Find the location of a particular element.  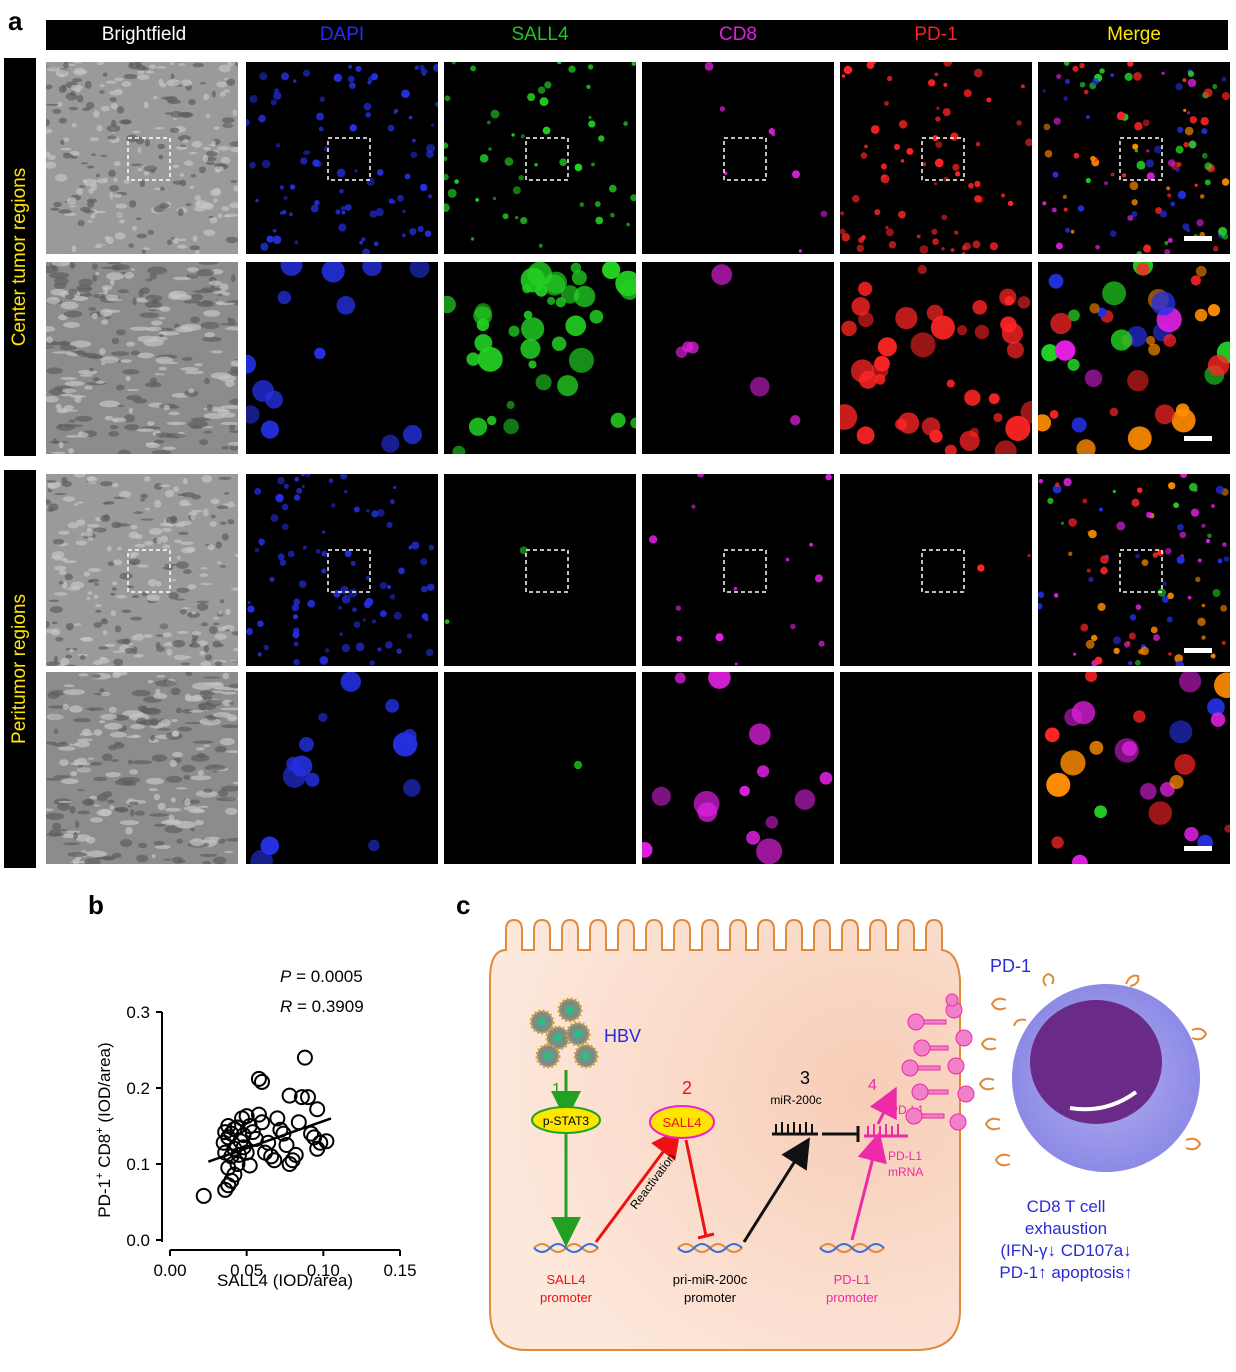

micrograph-peritumor-zoom-pd1 is located at coordinates (936, 768).